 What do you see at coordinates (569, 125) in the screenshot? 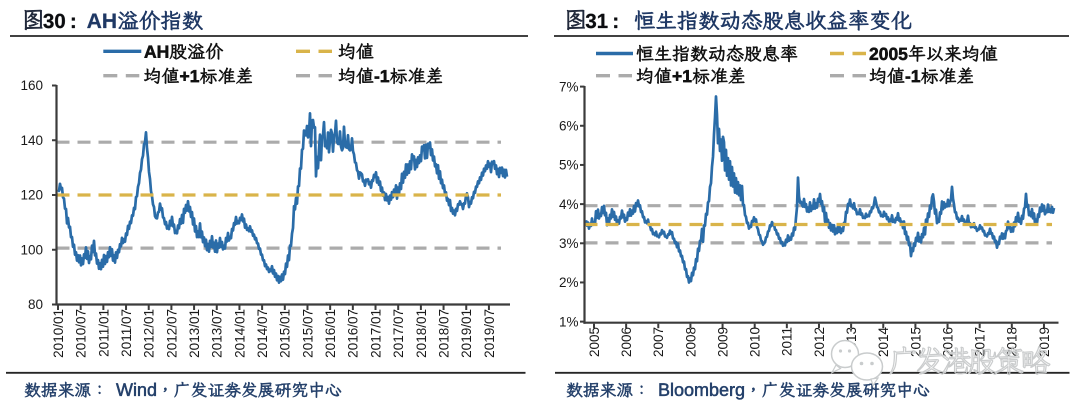
I see `svg-text: 6%` at bounding box center [569, 125].